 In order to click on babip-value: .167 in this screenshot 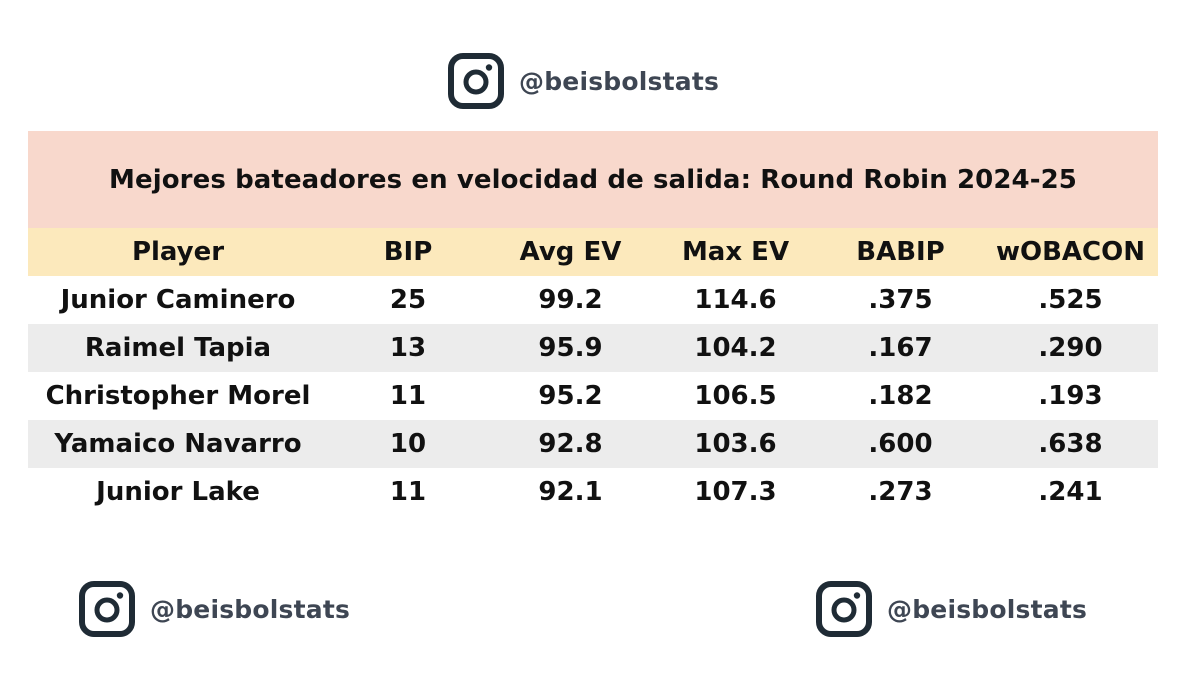, I will do `click(900, 348)`.